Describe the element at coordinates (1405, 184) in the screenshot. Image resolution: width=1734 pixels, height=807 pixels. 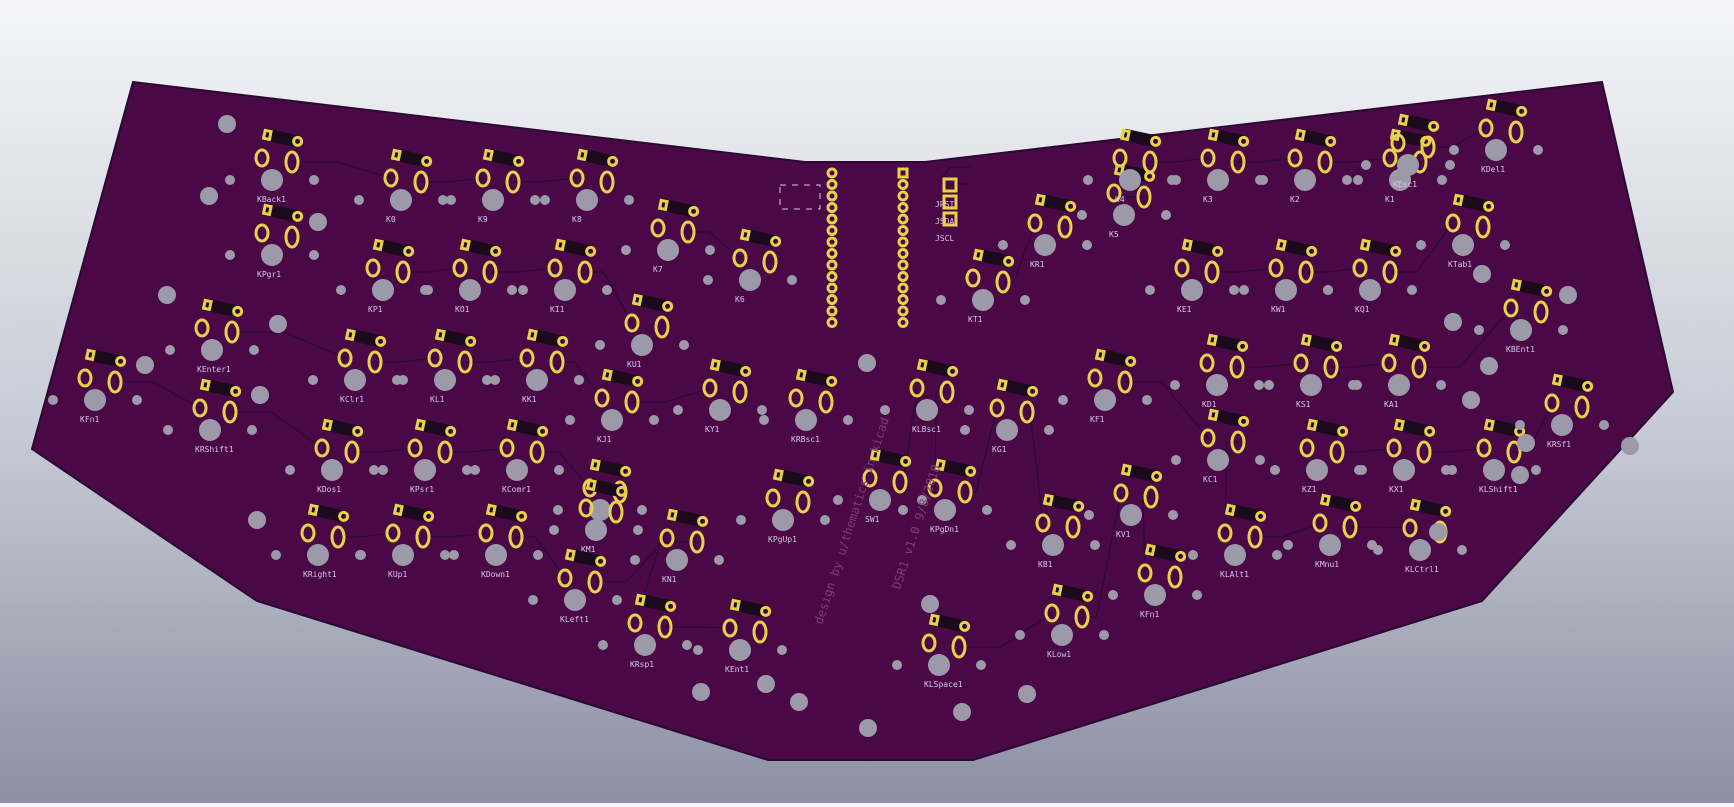
I see `switch-label: KEsc1` at that location.